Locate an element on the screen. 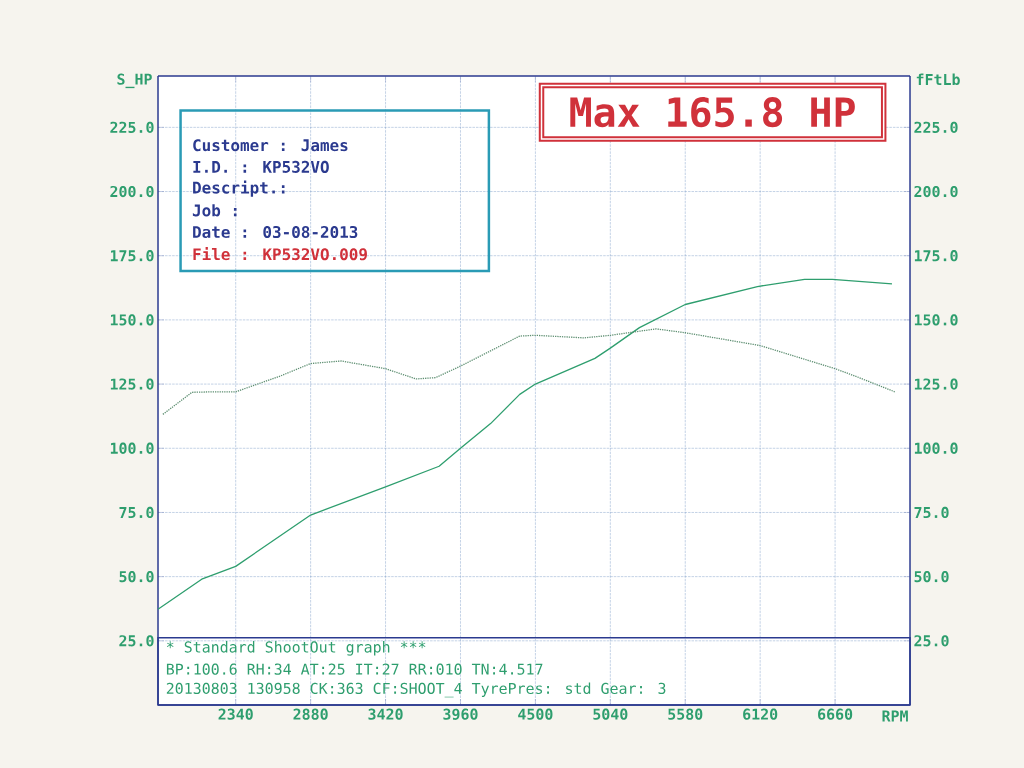 This screenshot has width=1024, height=768. annotation: Date : 03-08-2013 is located at coordinates (275, 232).